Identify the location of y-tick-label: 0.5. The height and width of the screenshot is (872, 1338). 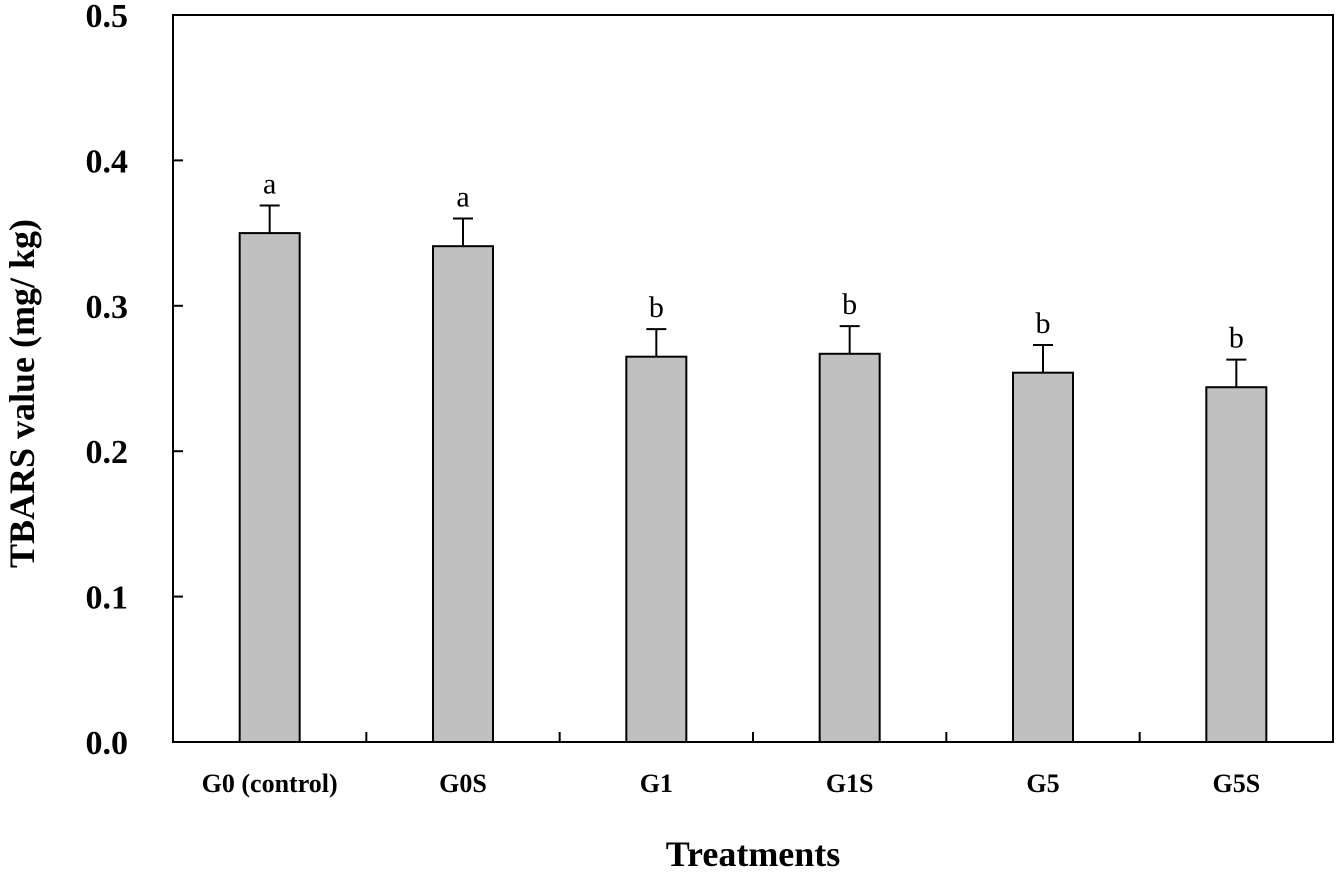
(107, 17).